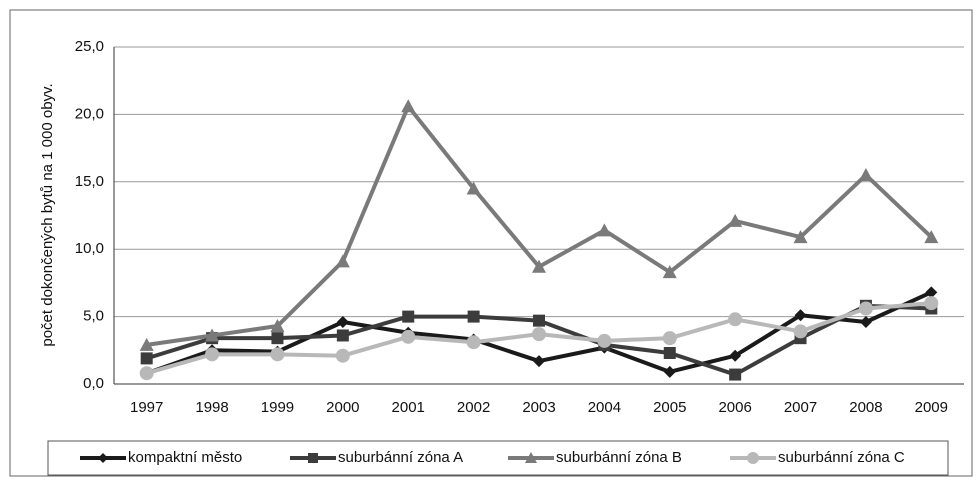 This screenshot has height=482, width=977. I want to click on x-tick-label: 2000, so click(342, 407).